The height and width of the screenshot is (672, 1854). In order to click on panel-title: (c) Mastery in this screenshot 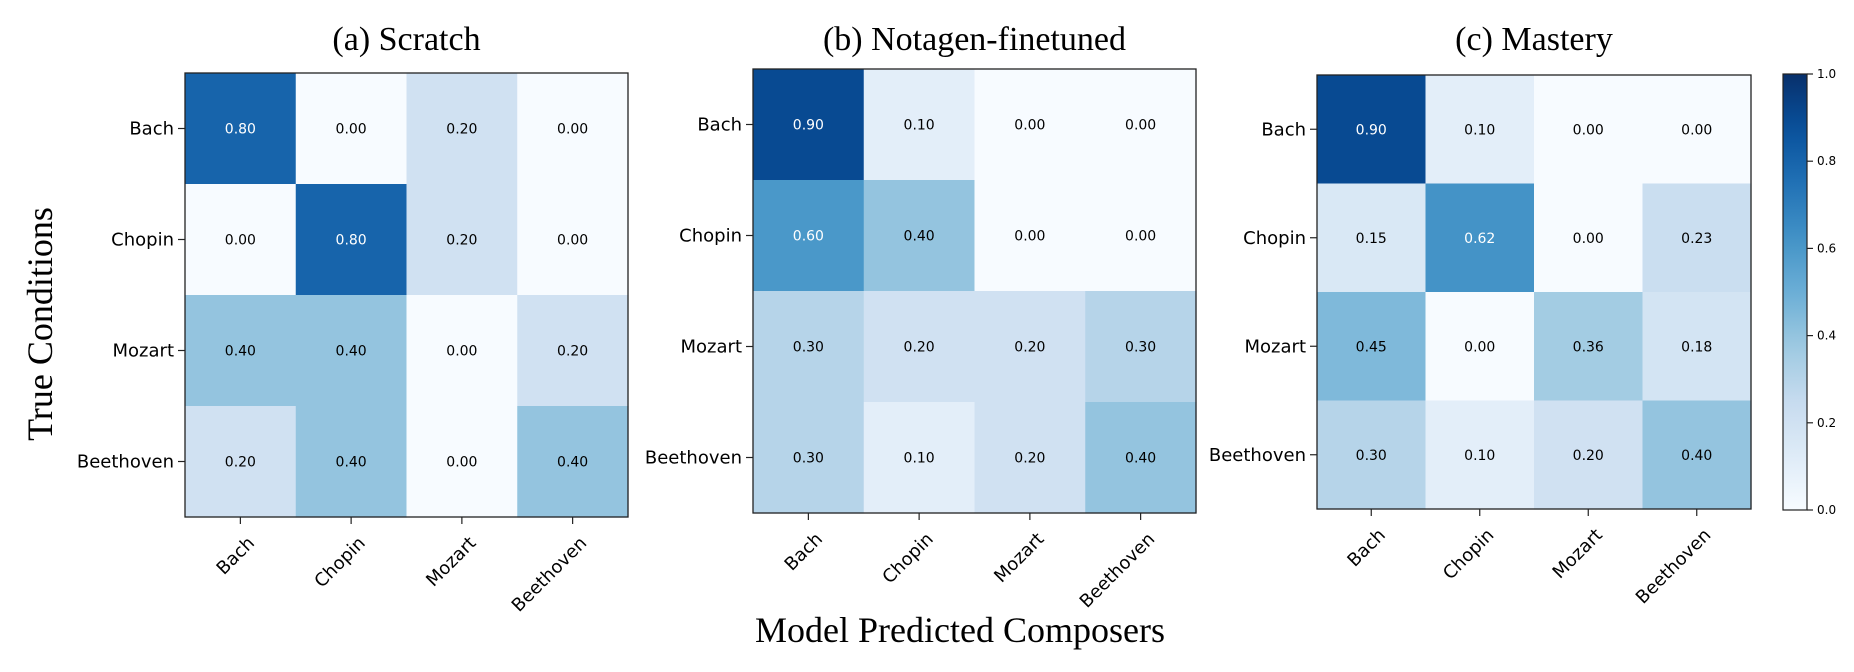, I will do `click(1534, 39)`.